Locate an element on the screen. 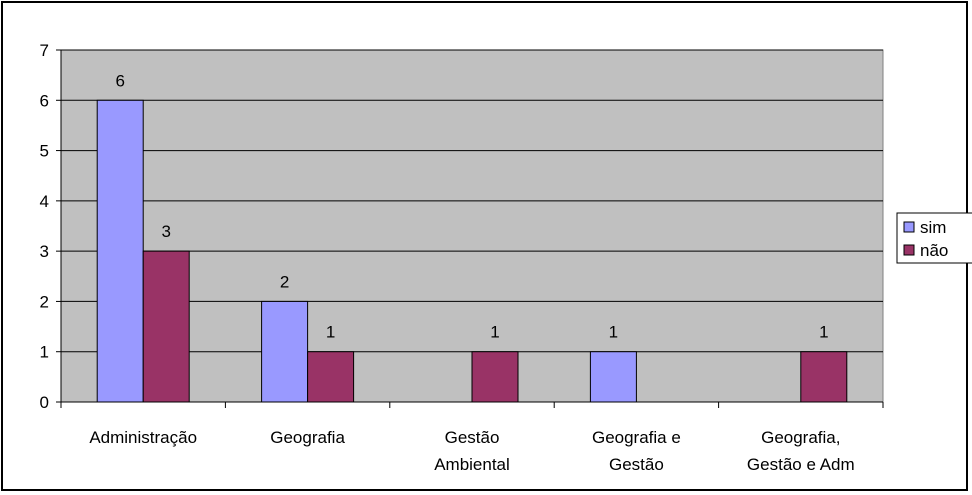  legend-label-sim: sim is located at coordinates (933, 227).